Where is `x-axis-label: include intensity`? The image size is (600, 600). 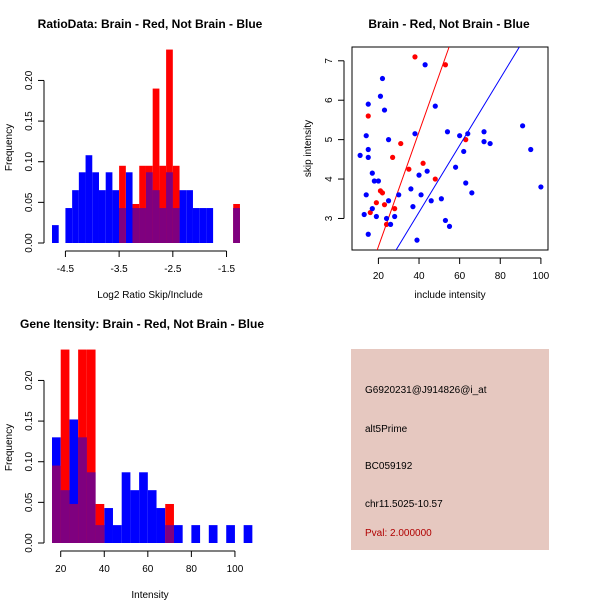
x-axis-label: include intensity is located at coordinates (449, 295).